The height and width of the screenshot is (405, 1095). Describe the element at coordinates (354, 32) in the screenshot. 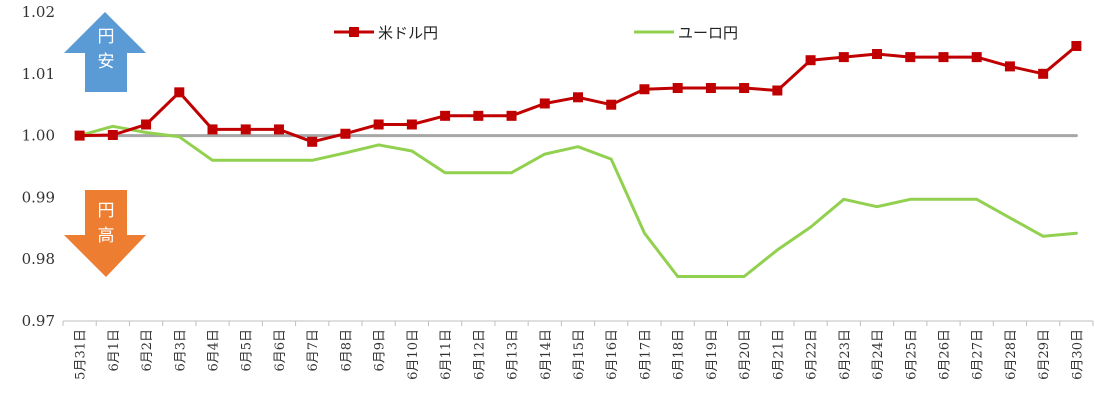

I see `legend-usd-jpy-marker` at that location.